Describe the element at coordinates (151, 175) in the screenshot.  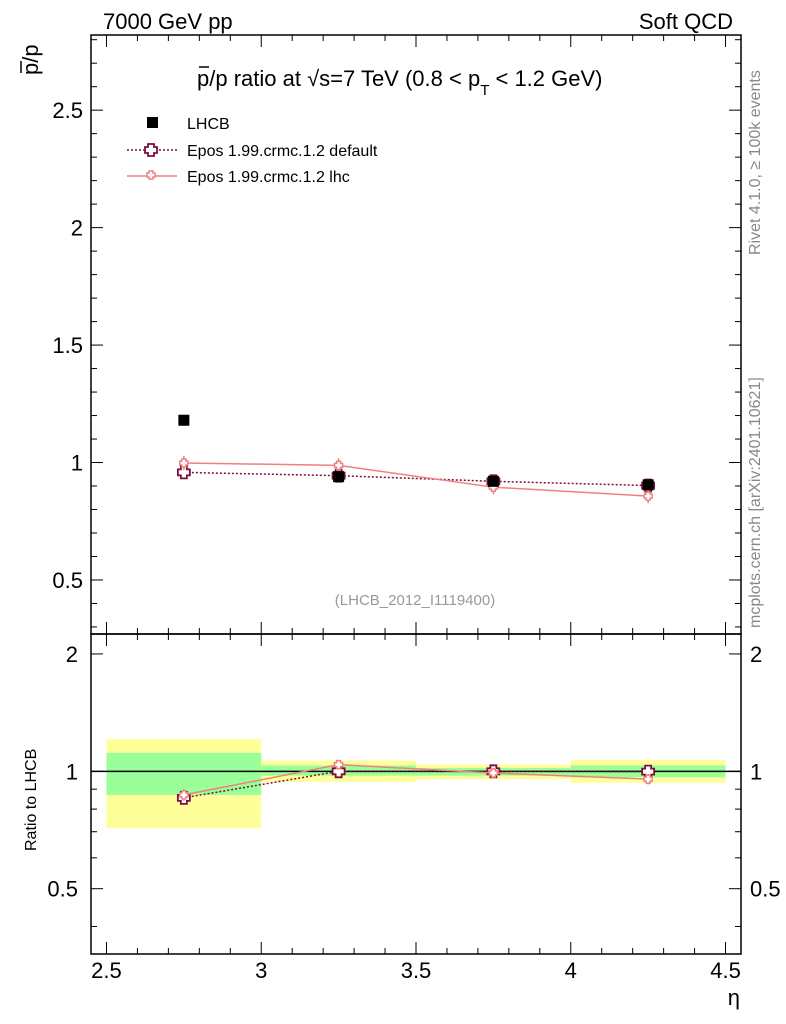
I see `legend-marker-lhc` at that location.